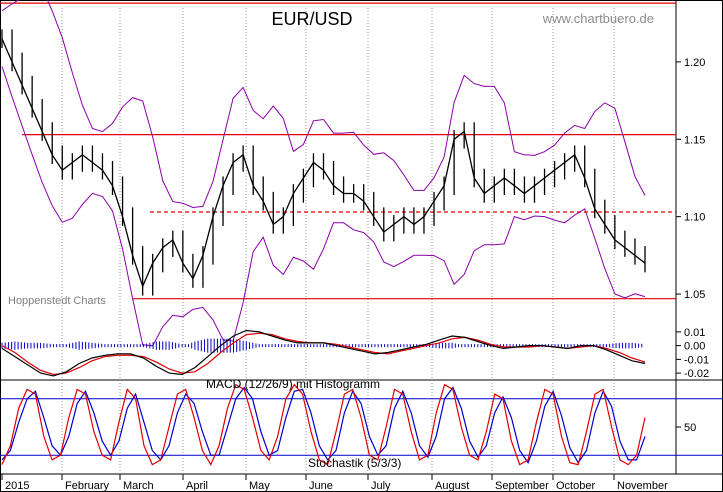  Describe the element at coordinates (694, 218) in the screenshot. I see `price-tick-label: 1.10` at that location.